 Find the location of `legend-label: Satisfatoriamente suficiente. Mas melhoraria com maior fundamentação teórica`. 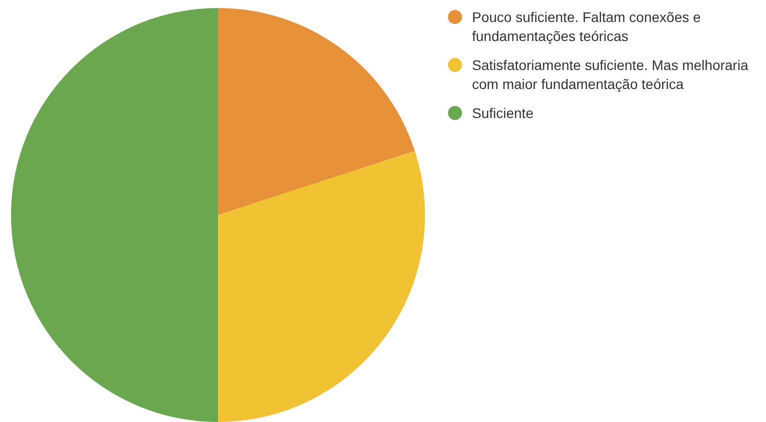

legend-label: Satisfatoriamente suficiente. Mas melhoraria com maior fundamentação teórica is located at coordinates (611, 75).